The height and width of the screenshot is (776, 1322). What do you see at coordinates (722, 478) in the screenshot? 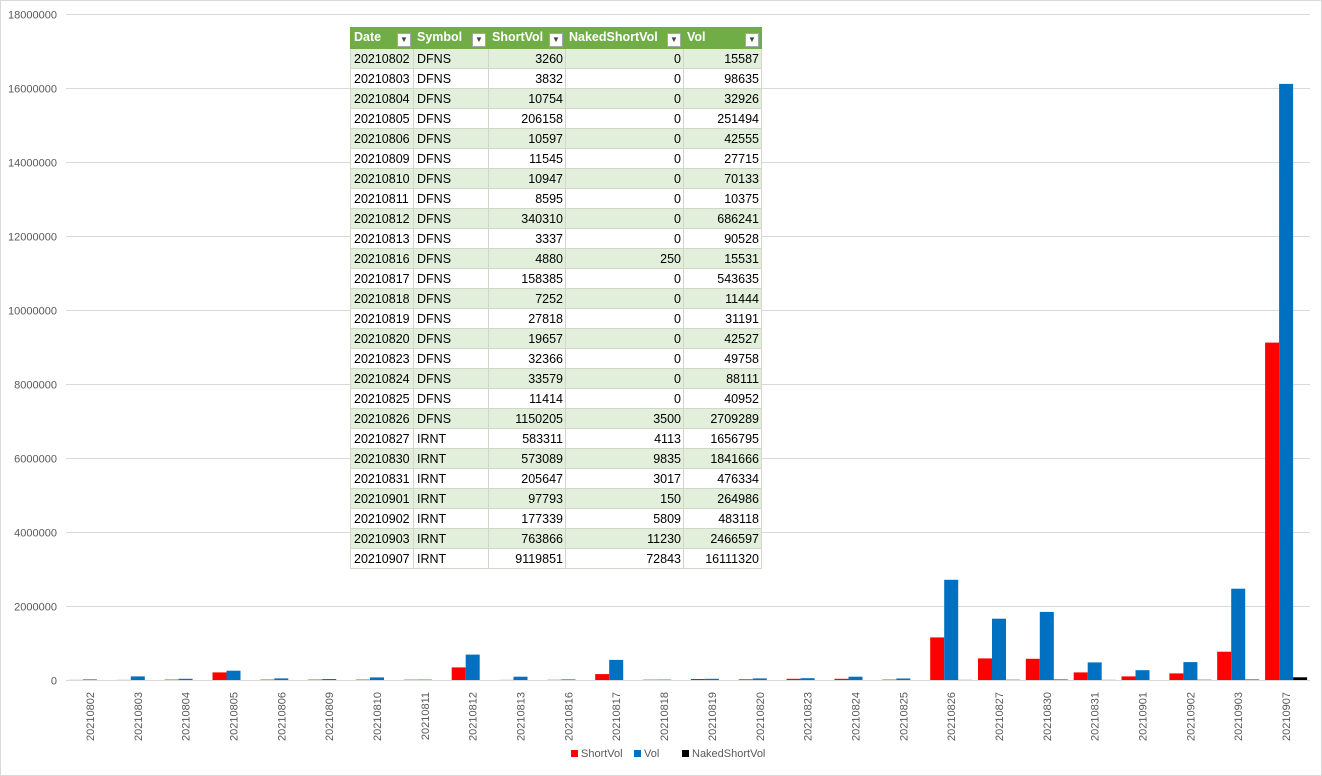
I see `table-cell: 476334` at bounding box center [722, 478].